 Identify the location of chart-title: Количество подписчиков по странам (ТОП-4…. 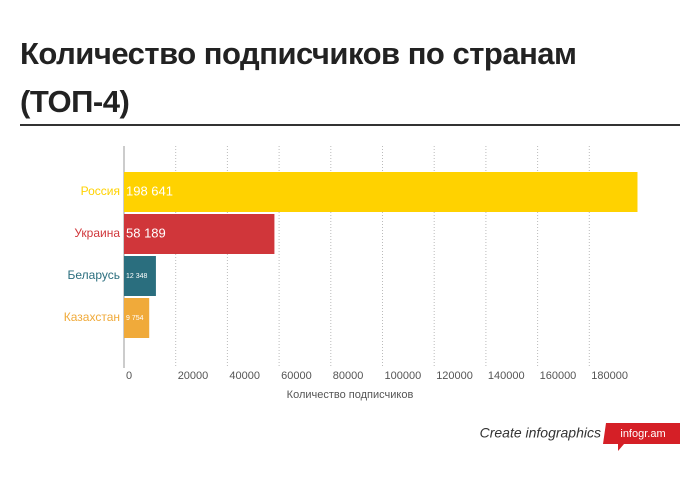
(298, 77).